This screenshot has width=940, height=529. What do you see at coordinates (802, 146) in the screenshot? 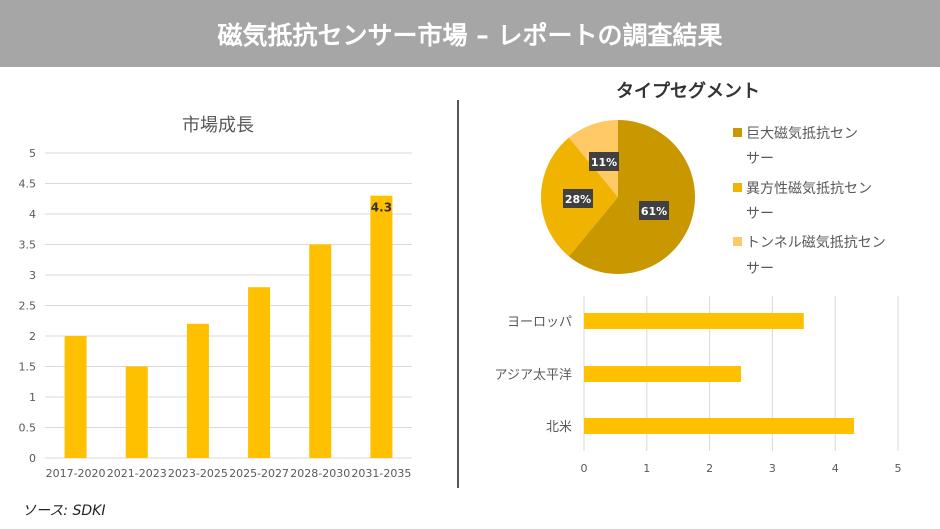
I see `legend-label: 巨大磁気抵抗センサー` at bounding box center [802, 146].